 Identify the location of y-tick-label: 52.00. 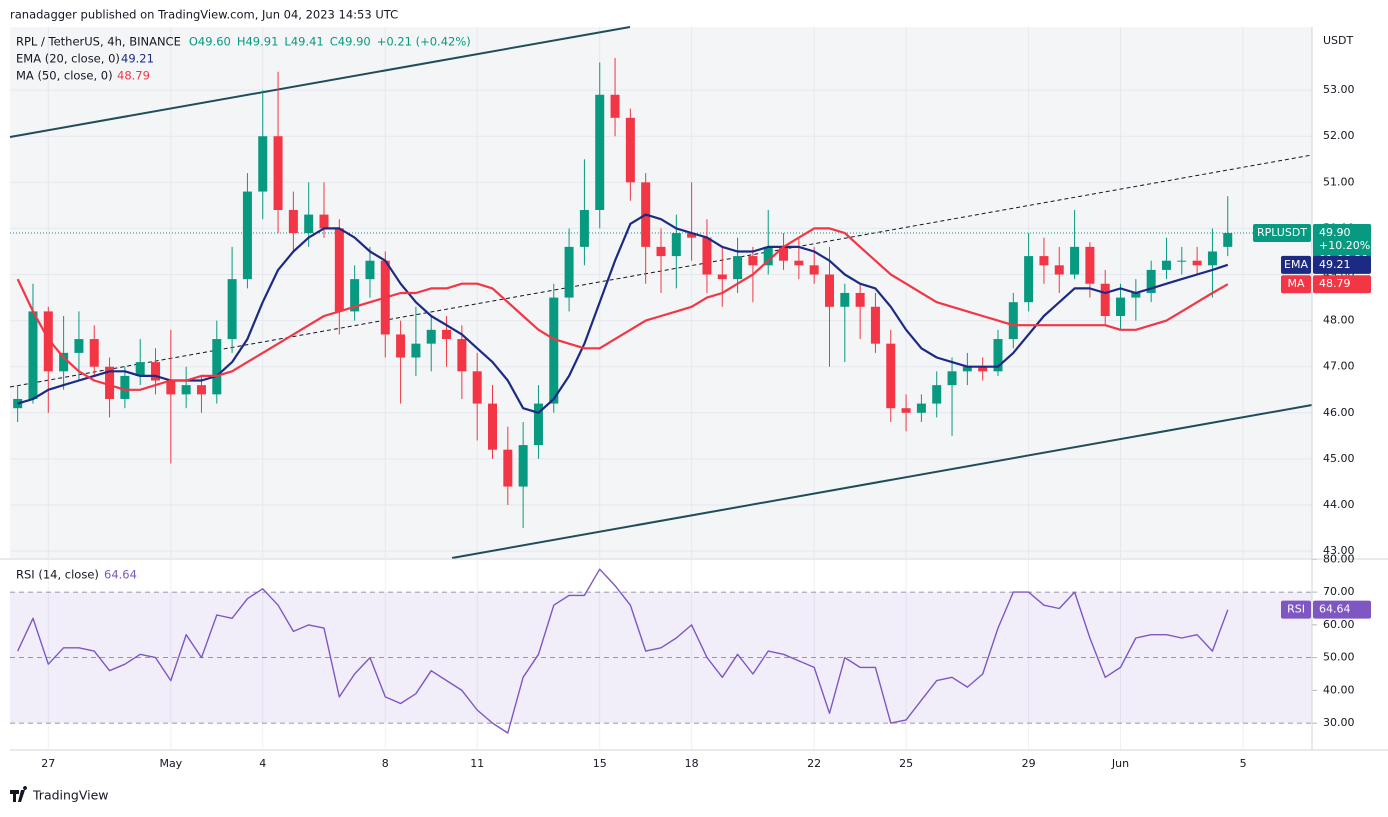
(1339, 135).